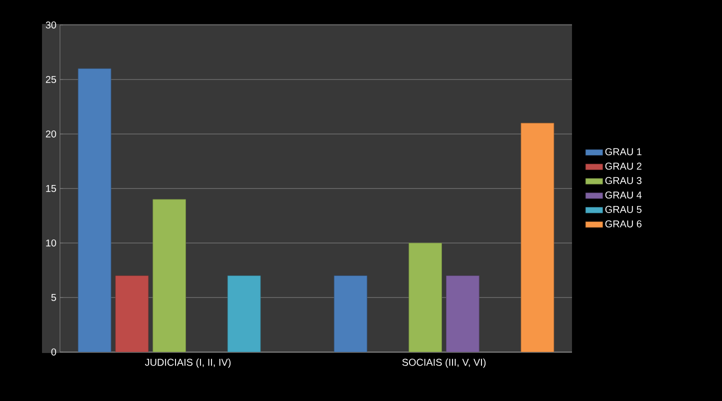 Image resolution: width=722 pixels, height=401 pixels. What do you see at coordinates (51, 243) in the screenshot?
I see `y-tick-label: 10` at bounding box center [51, 243].